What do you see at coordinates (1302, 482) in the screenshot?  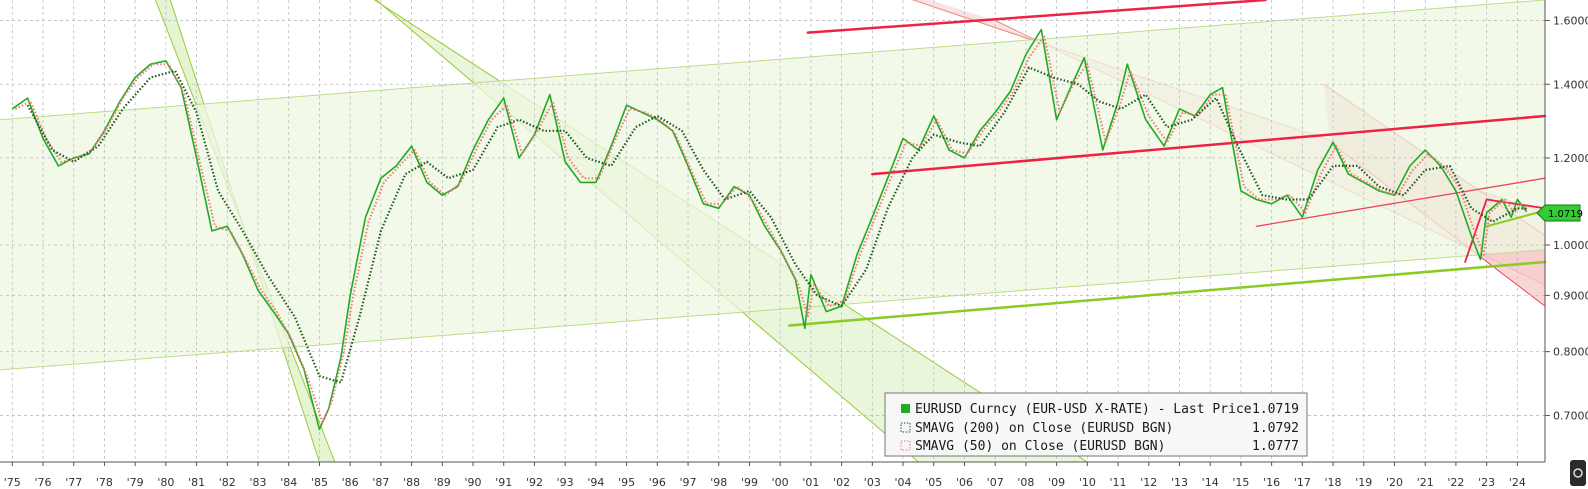 I see `x-tick-label: '17` at bounding box center [1302, 482].